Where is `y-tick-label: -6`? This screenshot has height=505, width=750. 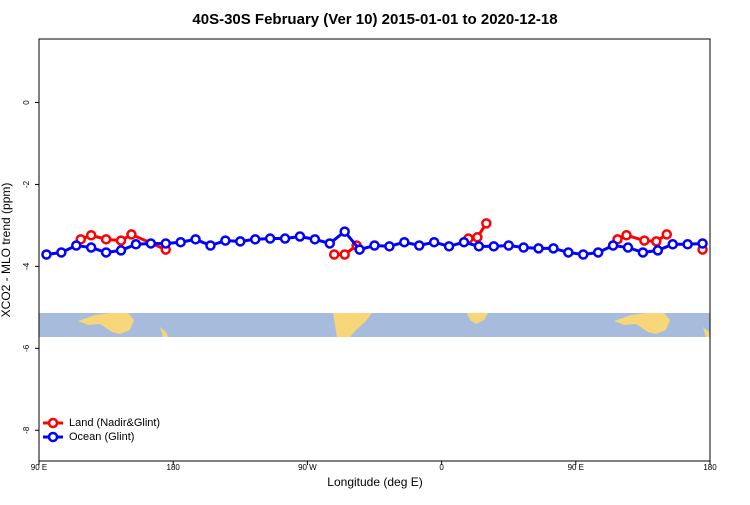 y-tick-label: -6 is located at coordinates (26, 348).